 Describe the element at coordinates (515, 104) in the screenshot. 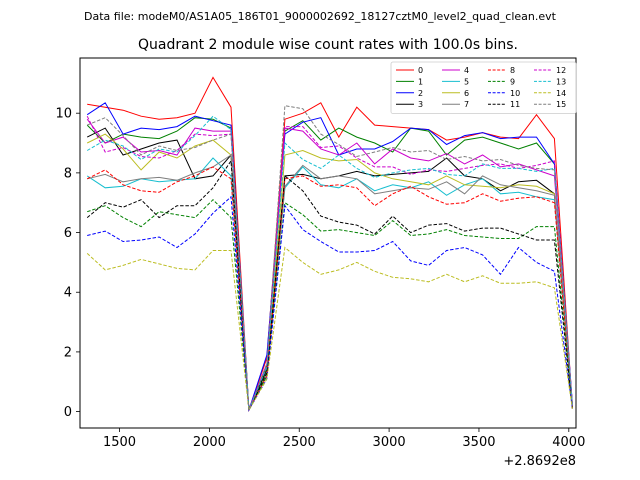

I see `legend-label-11: 11` at that location.